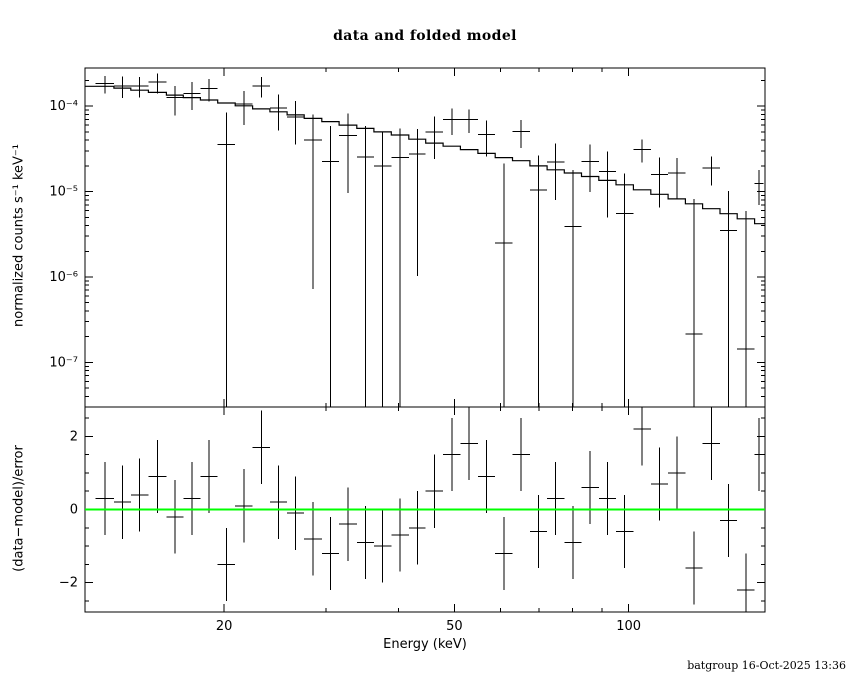 This screenshot has height=680, width=850. I want to click on y-tick-label: 10⁻⁵, so click(63, 192).